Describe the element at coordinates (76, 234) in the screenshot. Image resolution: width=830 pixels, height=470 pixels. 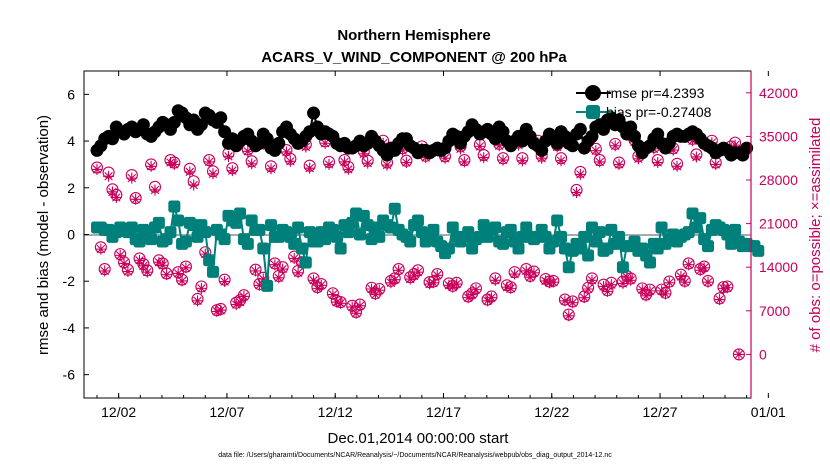
I see `y-axis-left: 6 4 2 0 -2 -4 -6` at that location.